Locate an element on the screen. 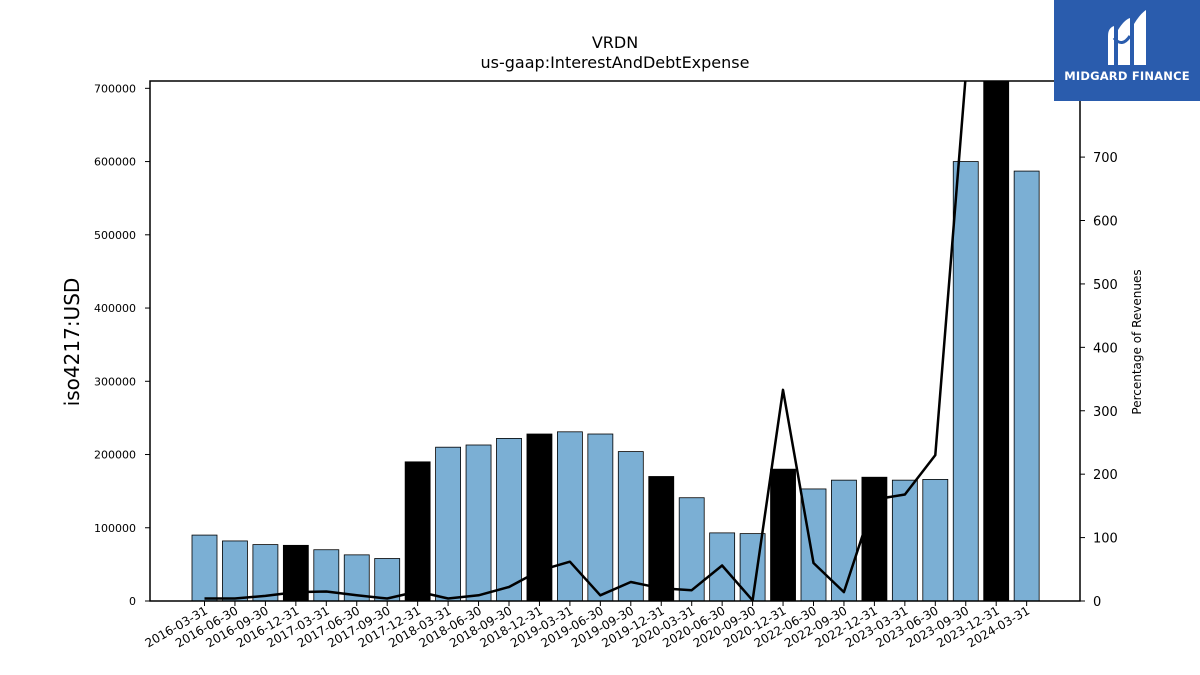 This screenshot has height=675, width=1200. y2-tick-label: 100 is located at coordinates (1105, 539).